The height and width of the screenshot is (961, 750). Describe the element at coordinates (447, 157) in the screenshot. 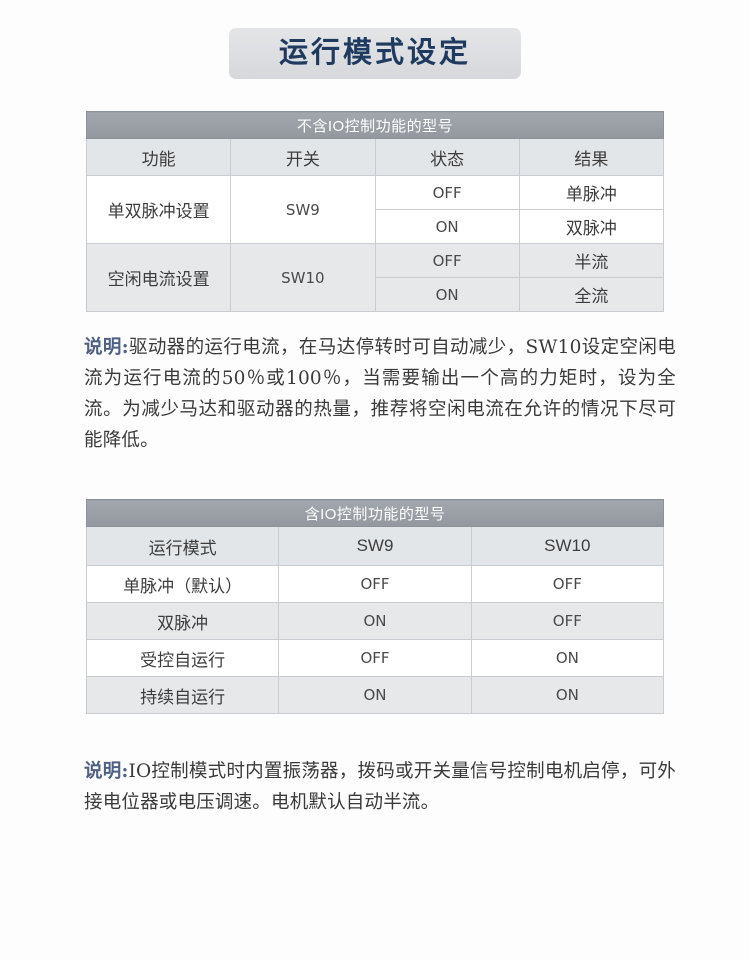

I see `table1-col-state: 状态` at that location.